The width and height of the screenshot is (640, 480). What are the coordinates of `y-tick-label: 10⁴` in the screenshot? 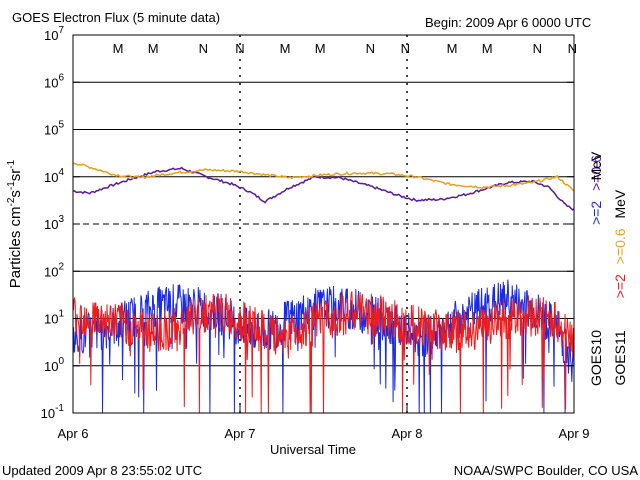 It's located at (54, 176).